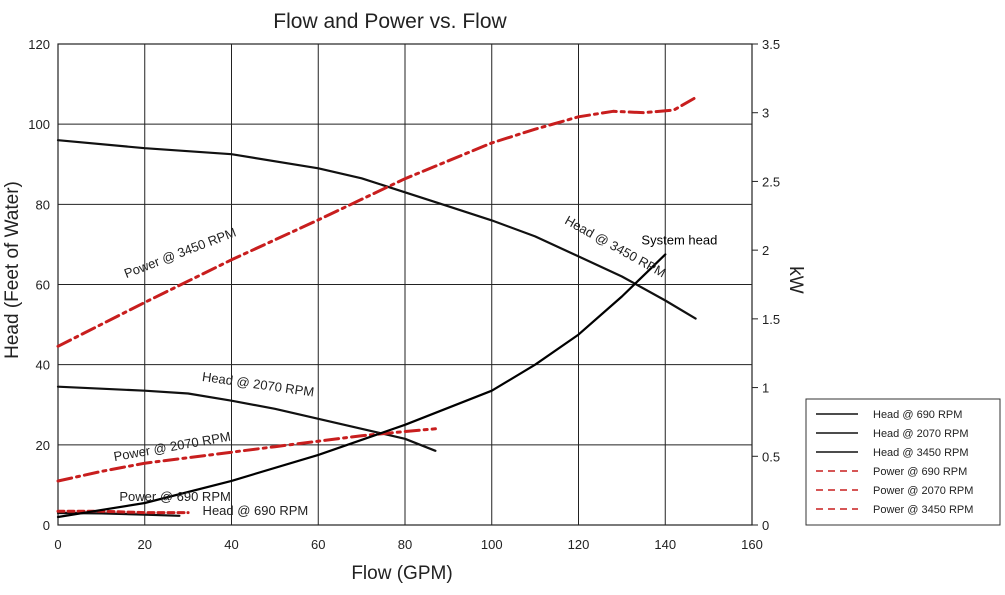  What do you see at coordinates (43, 285) in the screenshot?
I see `y-left-tick-label: 60` at bounding box center [43, 285].